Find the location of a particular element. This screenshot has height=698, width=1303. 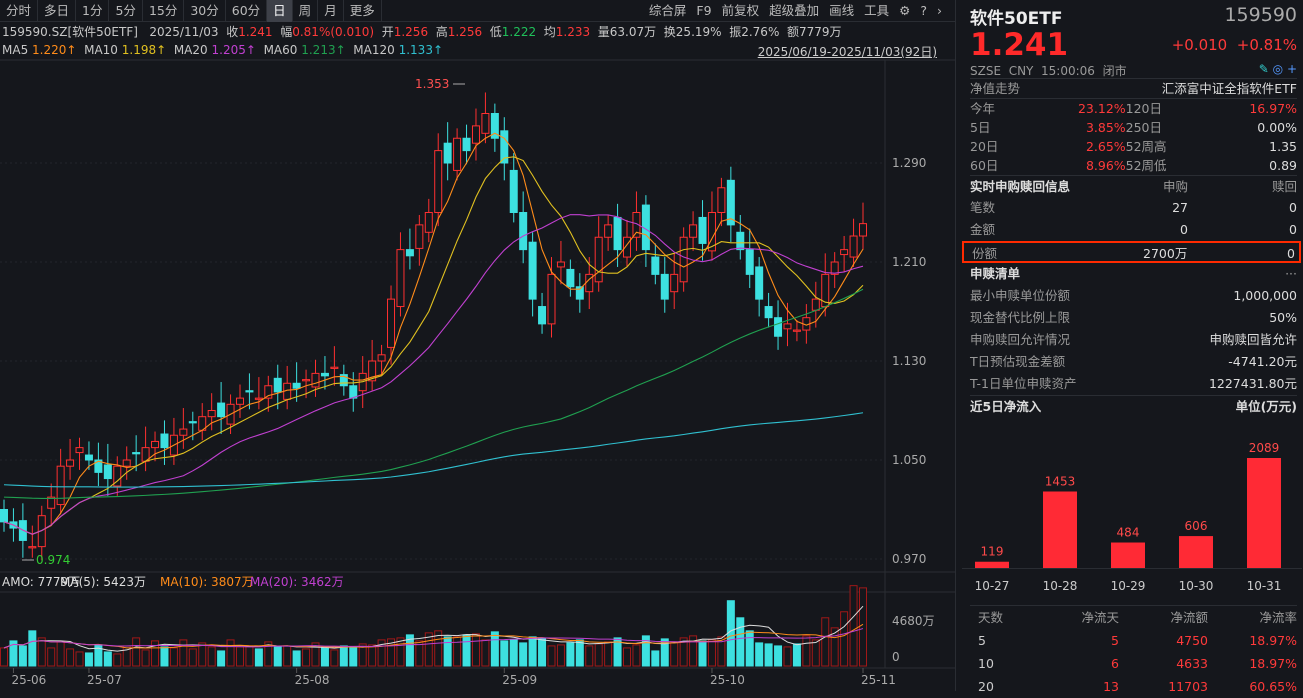

date-range-selector: 2025/06/19-2025/11/03(92日) is located at coordinates (847, 52).